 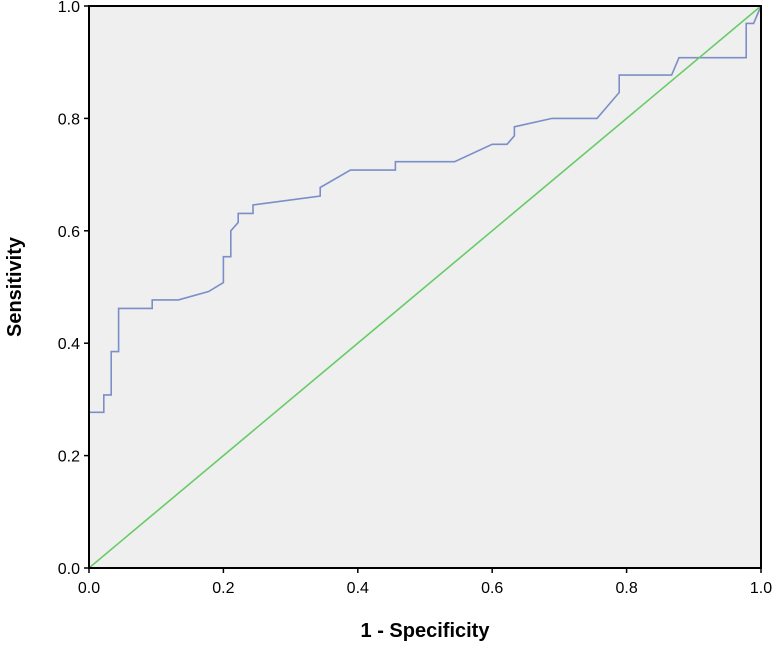 I want to click on y-axis-title: Sensitivity, so click(x=15, y=286).